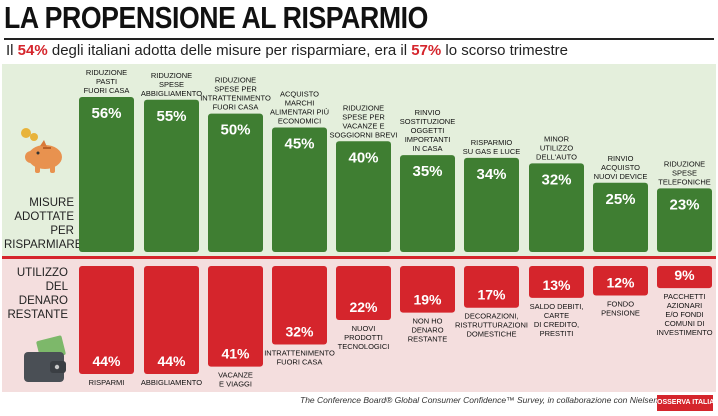 Image resolution: width=718 pixels, height=416 pixels. What do you see at coordinates (504, 50) in the screenshot?
I see `subtitle-post: lo scorso trimestre` at bounding box center [504, 50].